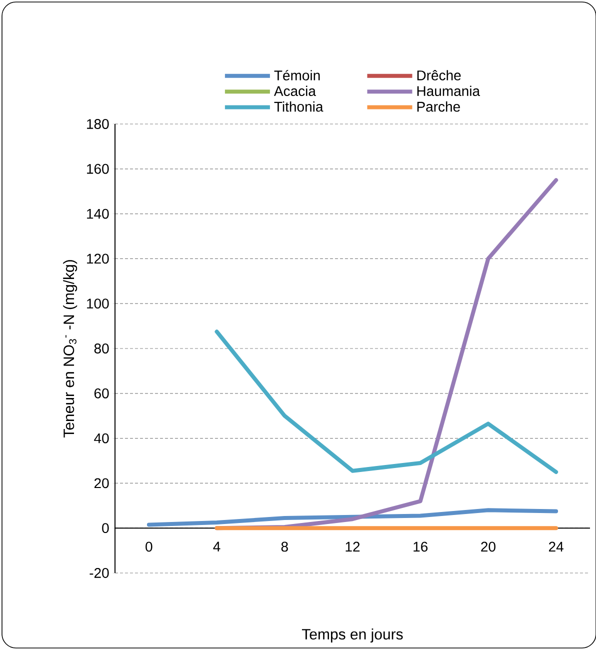 Image resolution: width=596 pixels, height=650 pixels. What do you see at coordinates (97, 303) in the screenshot?
I see `y-tick-label: 100` at bounding box center [97, 303].